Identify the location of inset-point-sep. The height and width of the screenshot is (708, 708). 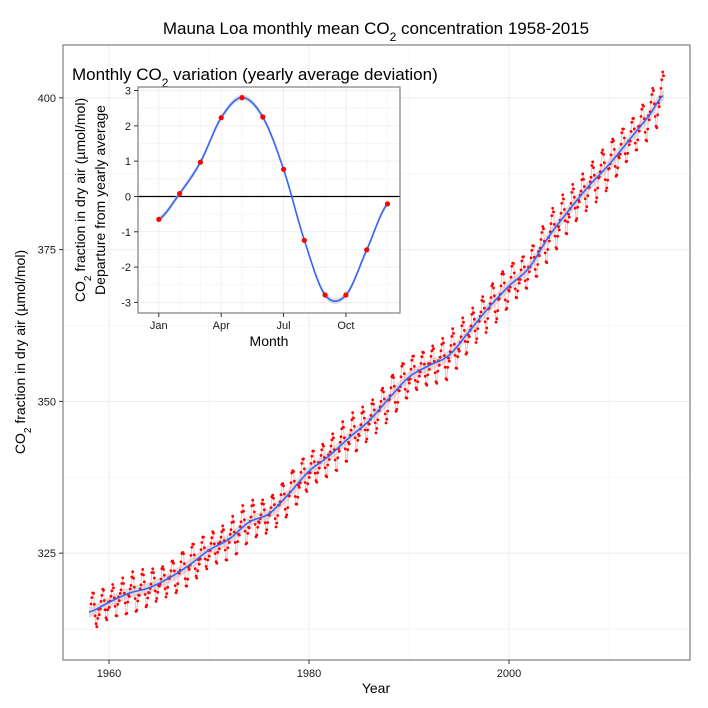
(325, 295).